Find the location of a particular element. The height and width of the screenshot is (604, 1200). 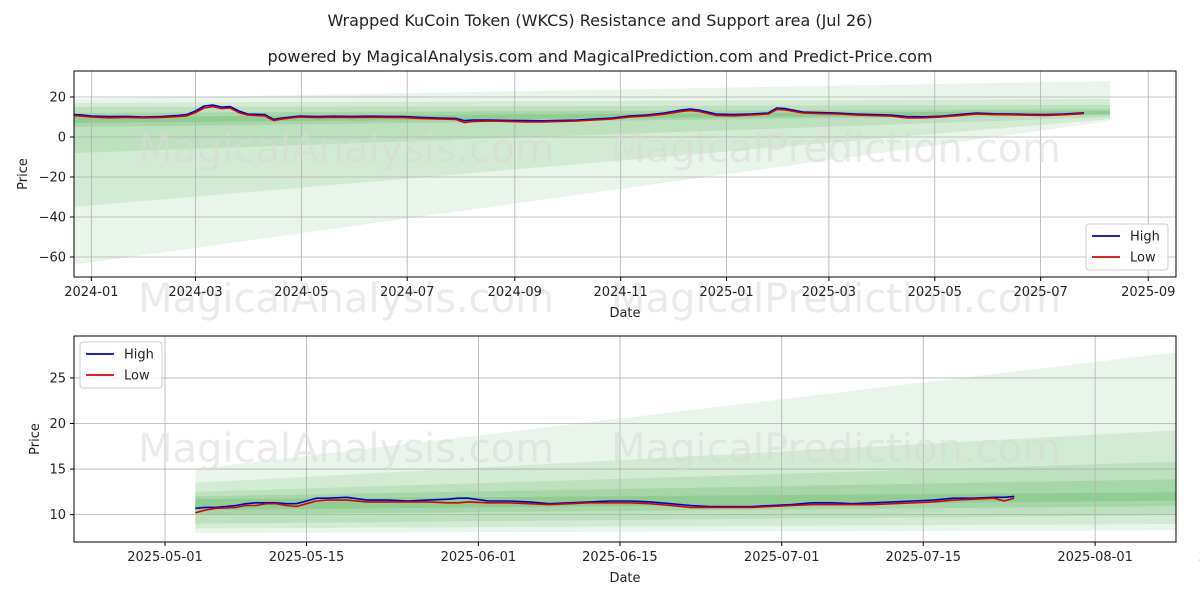

x-tick-label: 2024-01 is located at coordinates (91, 292).